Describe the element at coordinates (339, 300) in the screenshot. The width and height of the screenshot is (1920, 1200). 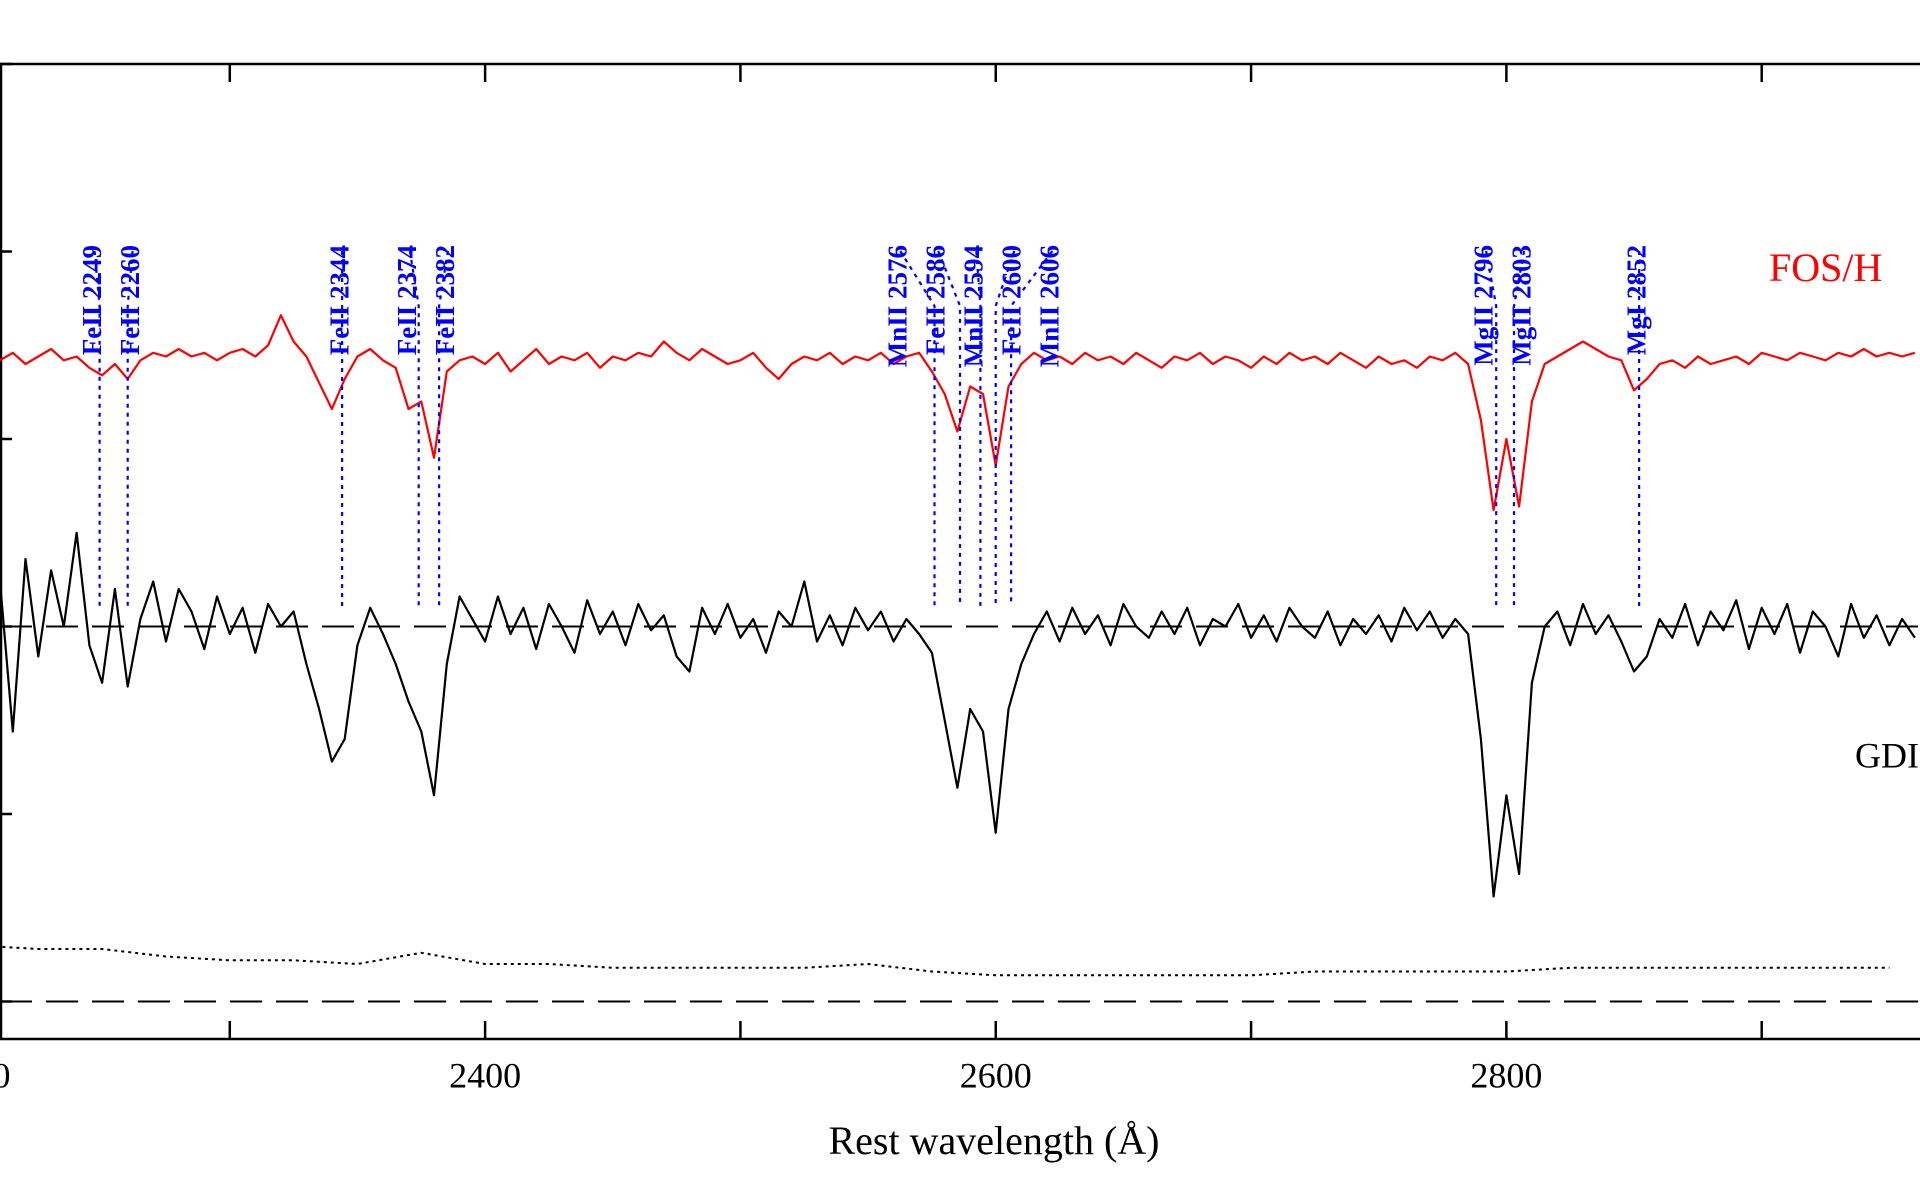
I see `line-label: FeII 2344` at that location.